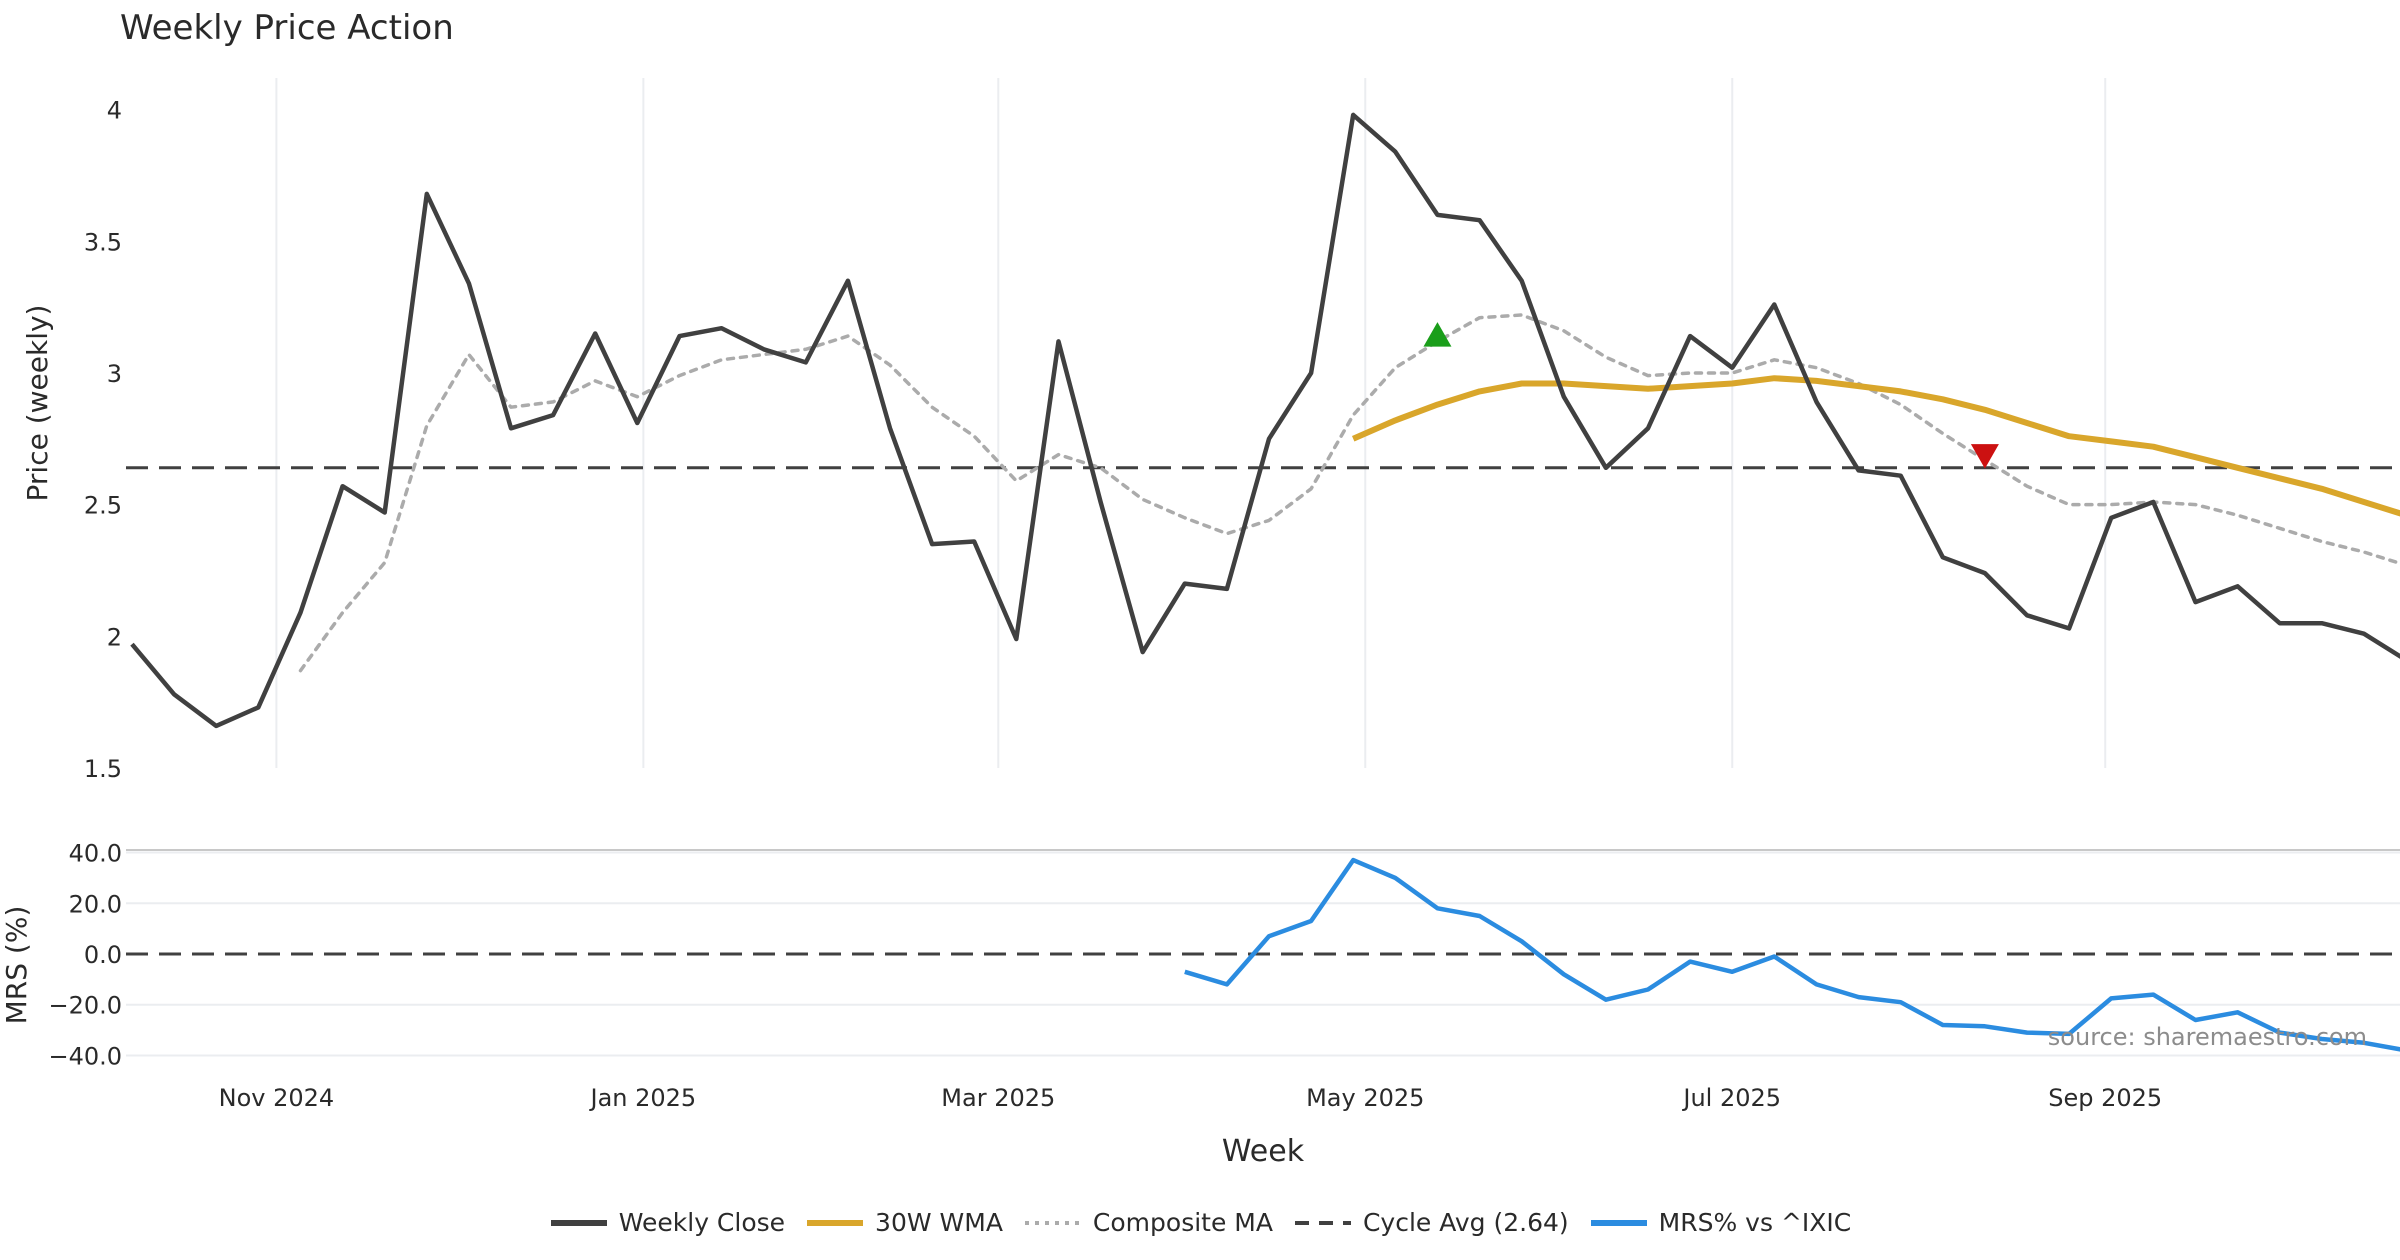 The image size is (2400, 1260). I want to click on x-tick-label: Jul 2025, so click(1731, 1098).